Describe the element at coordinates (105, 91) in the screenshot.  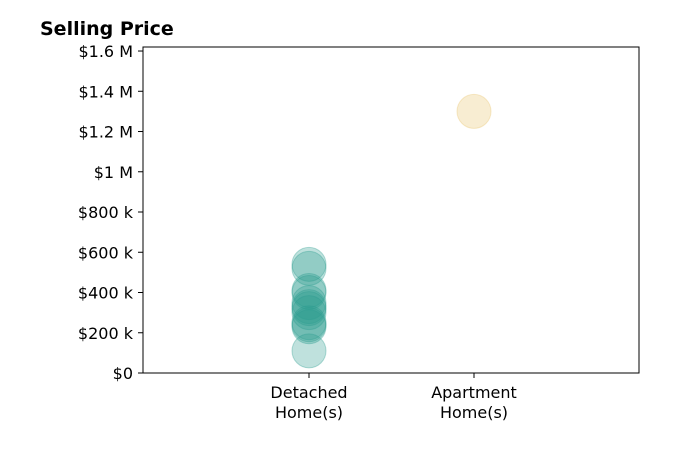
I see `y-tick-label: $1.4 M` at that location.